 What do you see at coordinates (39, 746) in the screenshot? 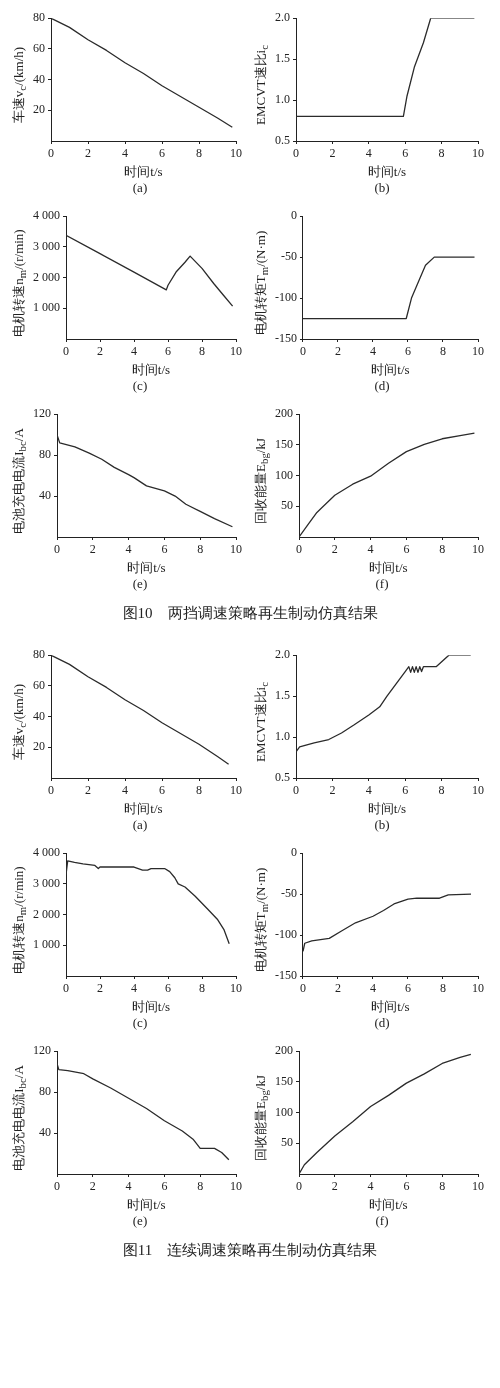
I see `y-tick-label: 20` at bounding box center [39, 746].